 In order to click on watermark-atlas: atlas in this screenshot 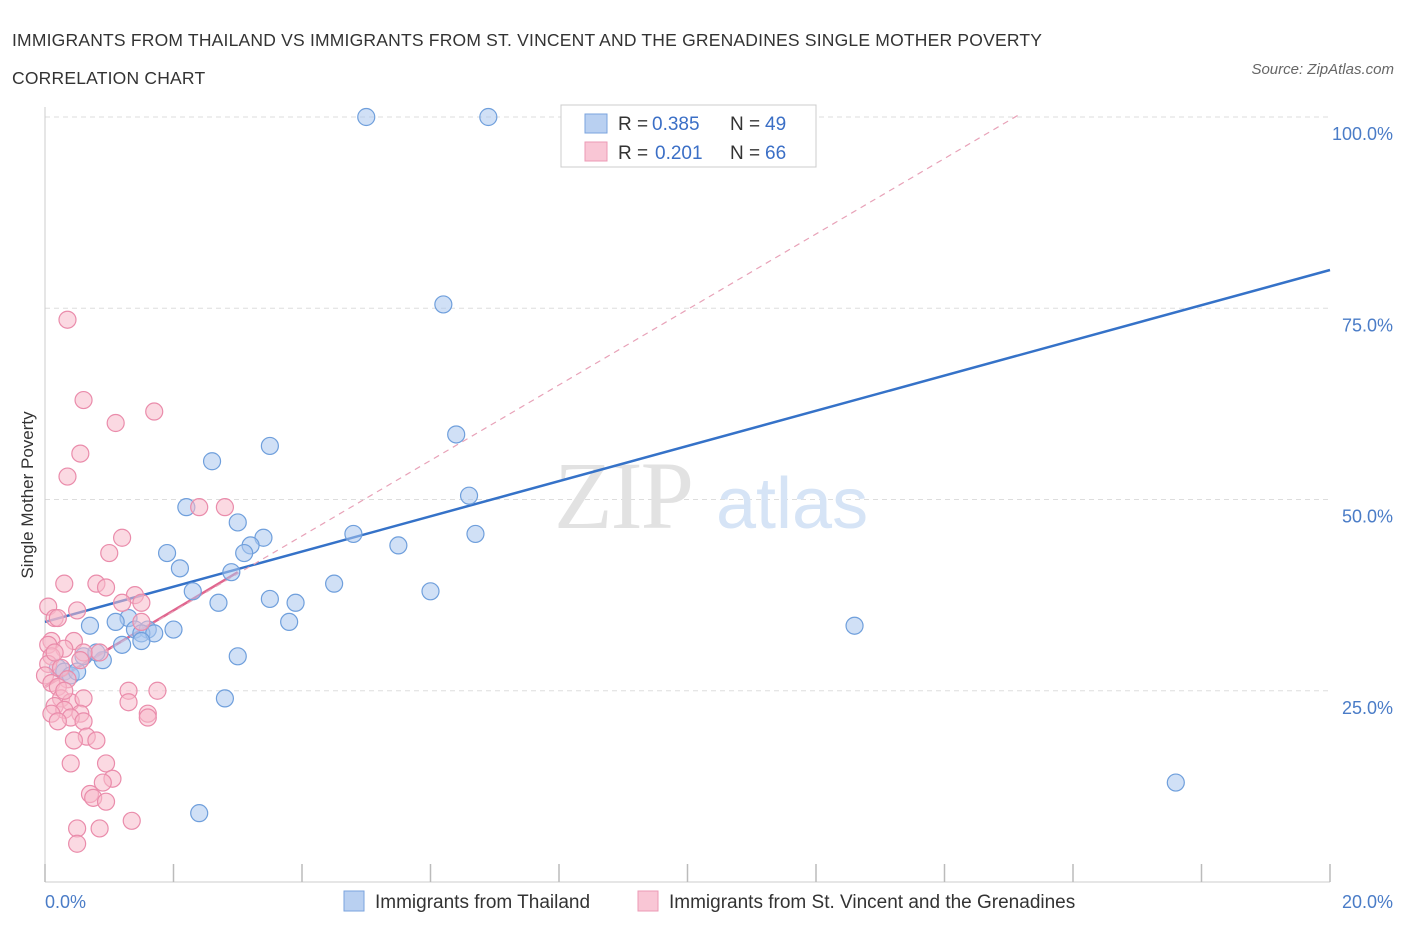, I will do `click(792, 504)`.